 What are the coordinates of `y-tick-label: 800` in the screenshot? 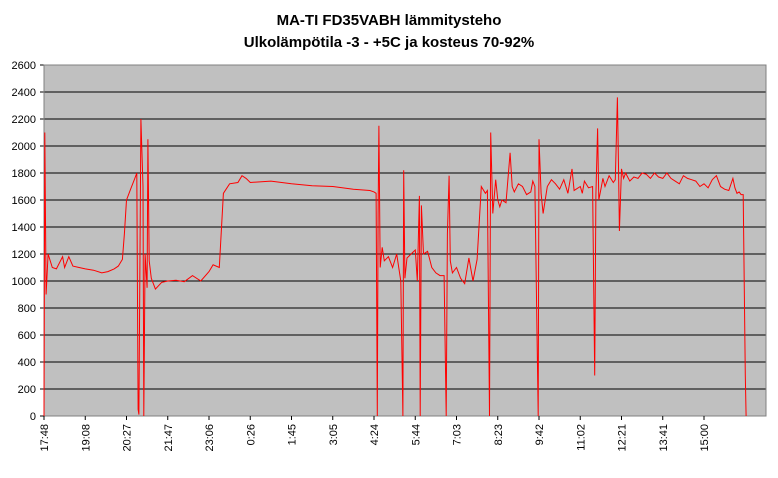 It's located at (27, 309).